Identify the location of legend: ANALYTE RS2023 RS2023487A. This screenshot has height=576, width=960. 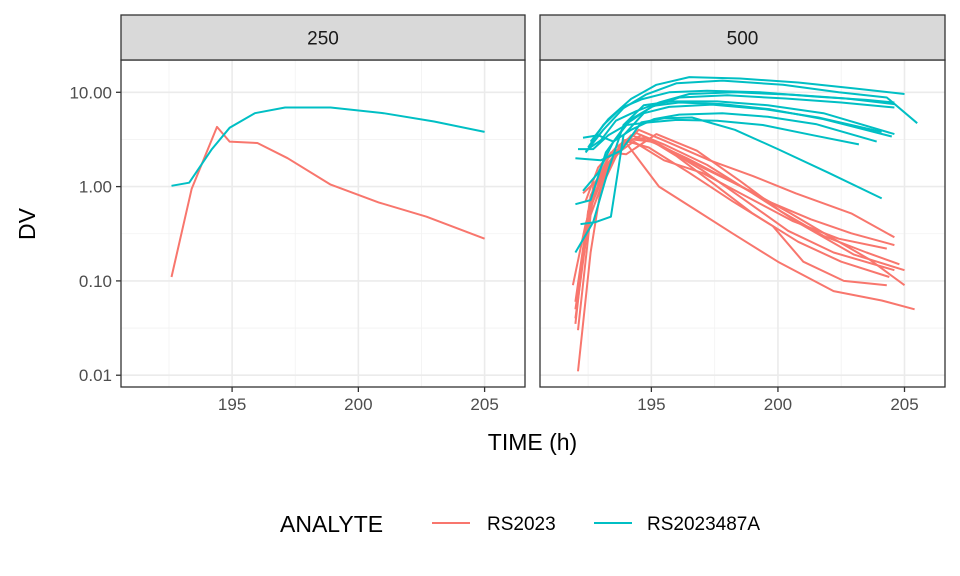
(520, 524).